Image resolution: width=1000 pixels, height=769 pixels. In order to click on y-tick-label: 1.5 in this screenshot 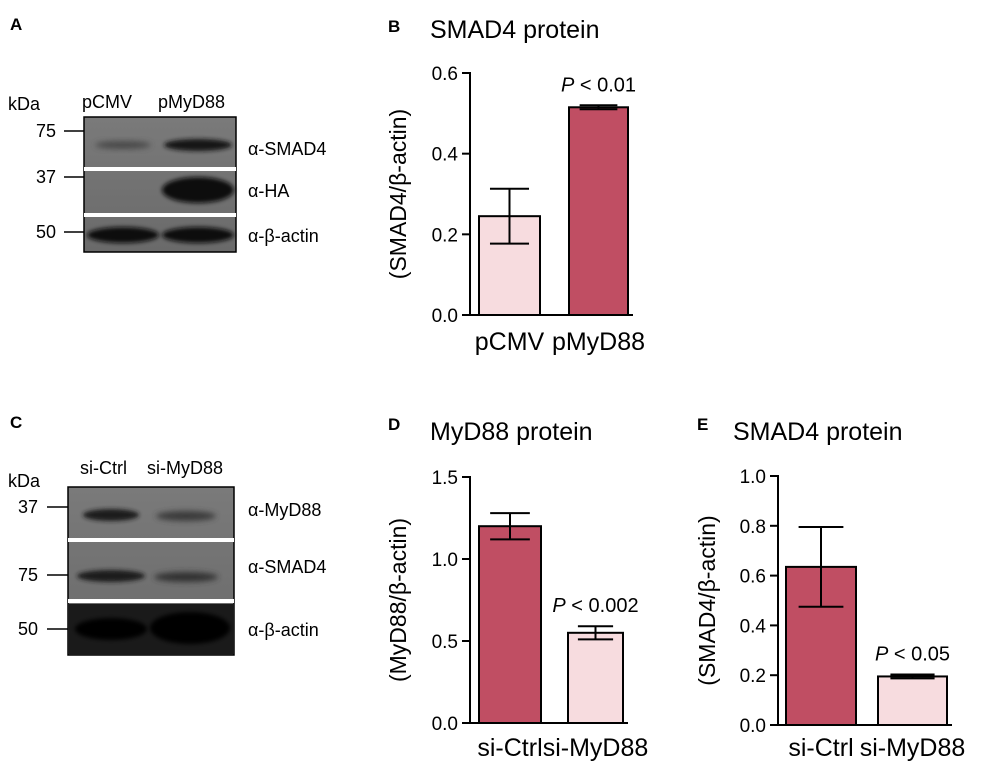, I will do `click(445, 478)`.